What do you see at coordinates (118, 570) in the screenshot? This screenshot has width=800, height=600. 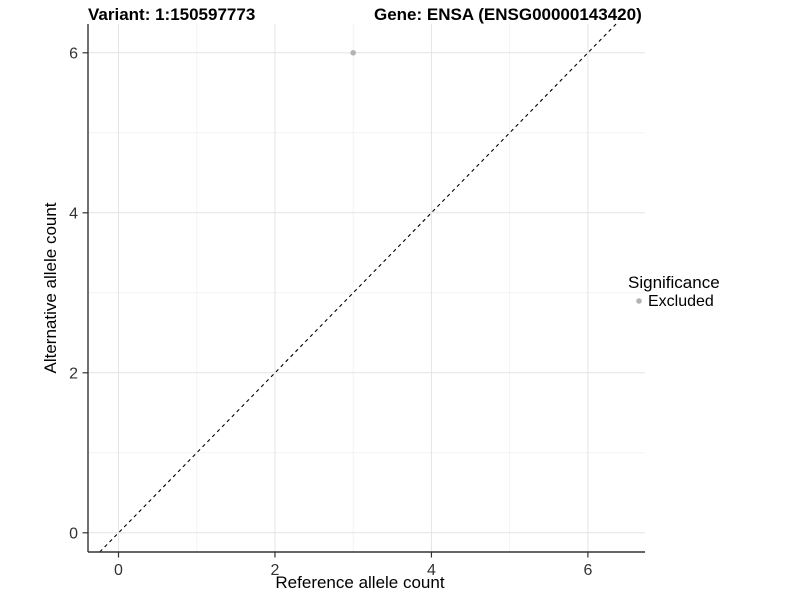 I see `x-tick-label: 0` at bounding box center [118, 570].